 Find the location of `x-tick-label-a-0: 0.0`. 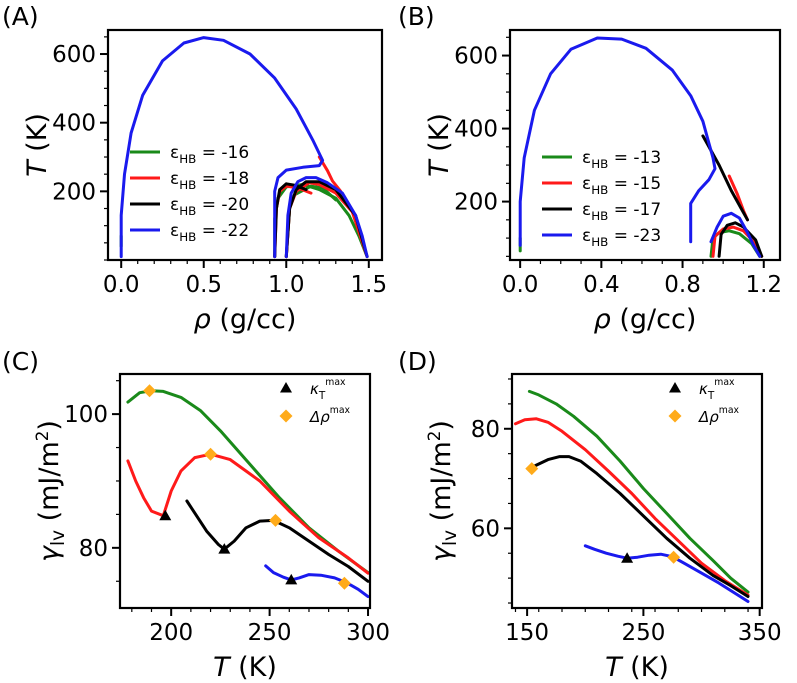

x-tick-label-a-0: 0.0 is located at coordinates (121, 285).